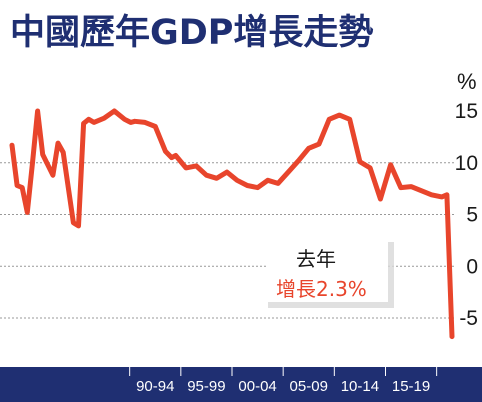 This screenshot has width=482, height=402. What do you see at coordinates (316, 259) in the screenshot?
I see `annotation-line1: 去年` at bounding box center [316, 259].